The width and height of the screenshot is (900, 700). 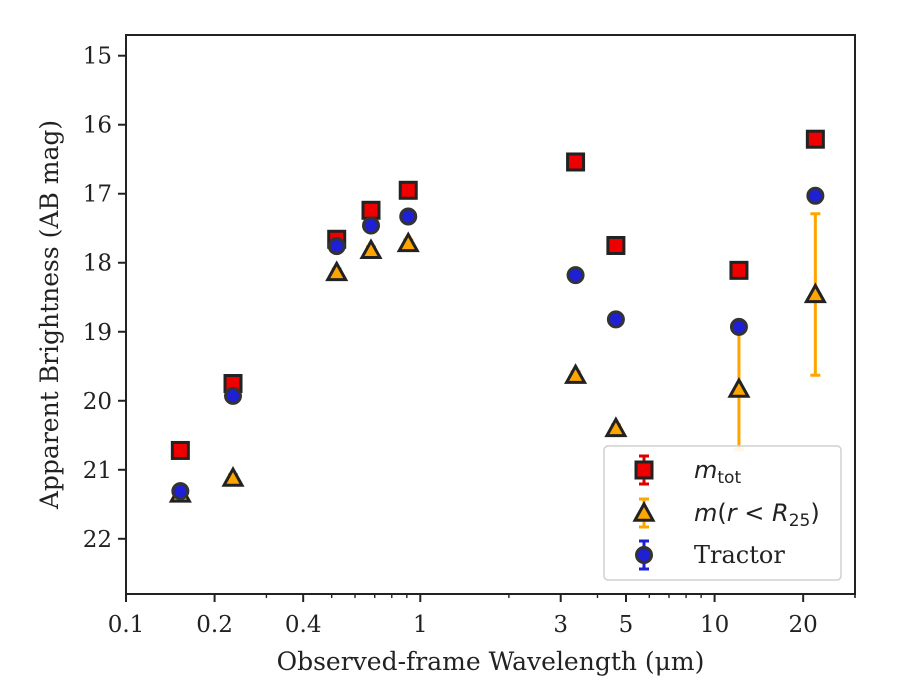 I want to click on x-tick-label: 0.2, so click(x=214, y=625).